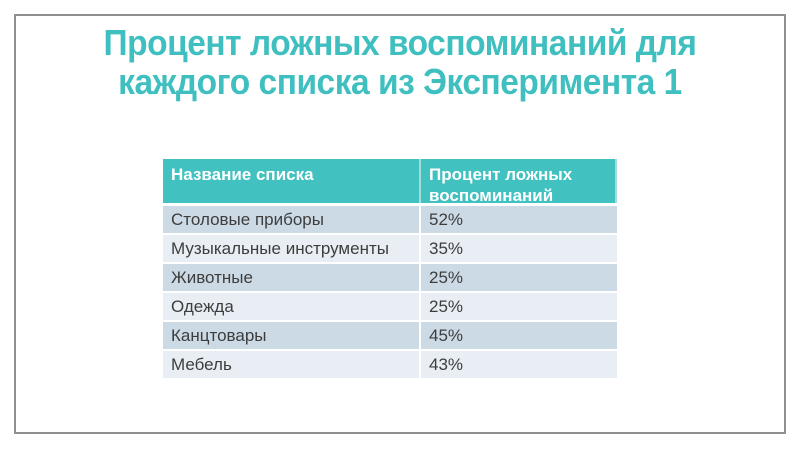  What do you see at coordinates (446, 219) in the screenshot?
I see `cell-percent: 52%` at bounding box center [446, 219].